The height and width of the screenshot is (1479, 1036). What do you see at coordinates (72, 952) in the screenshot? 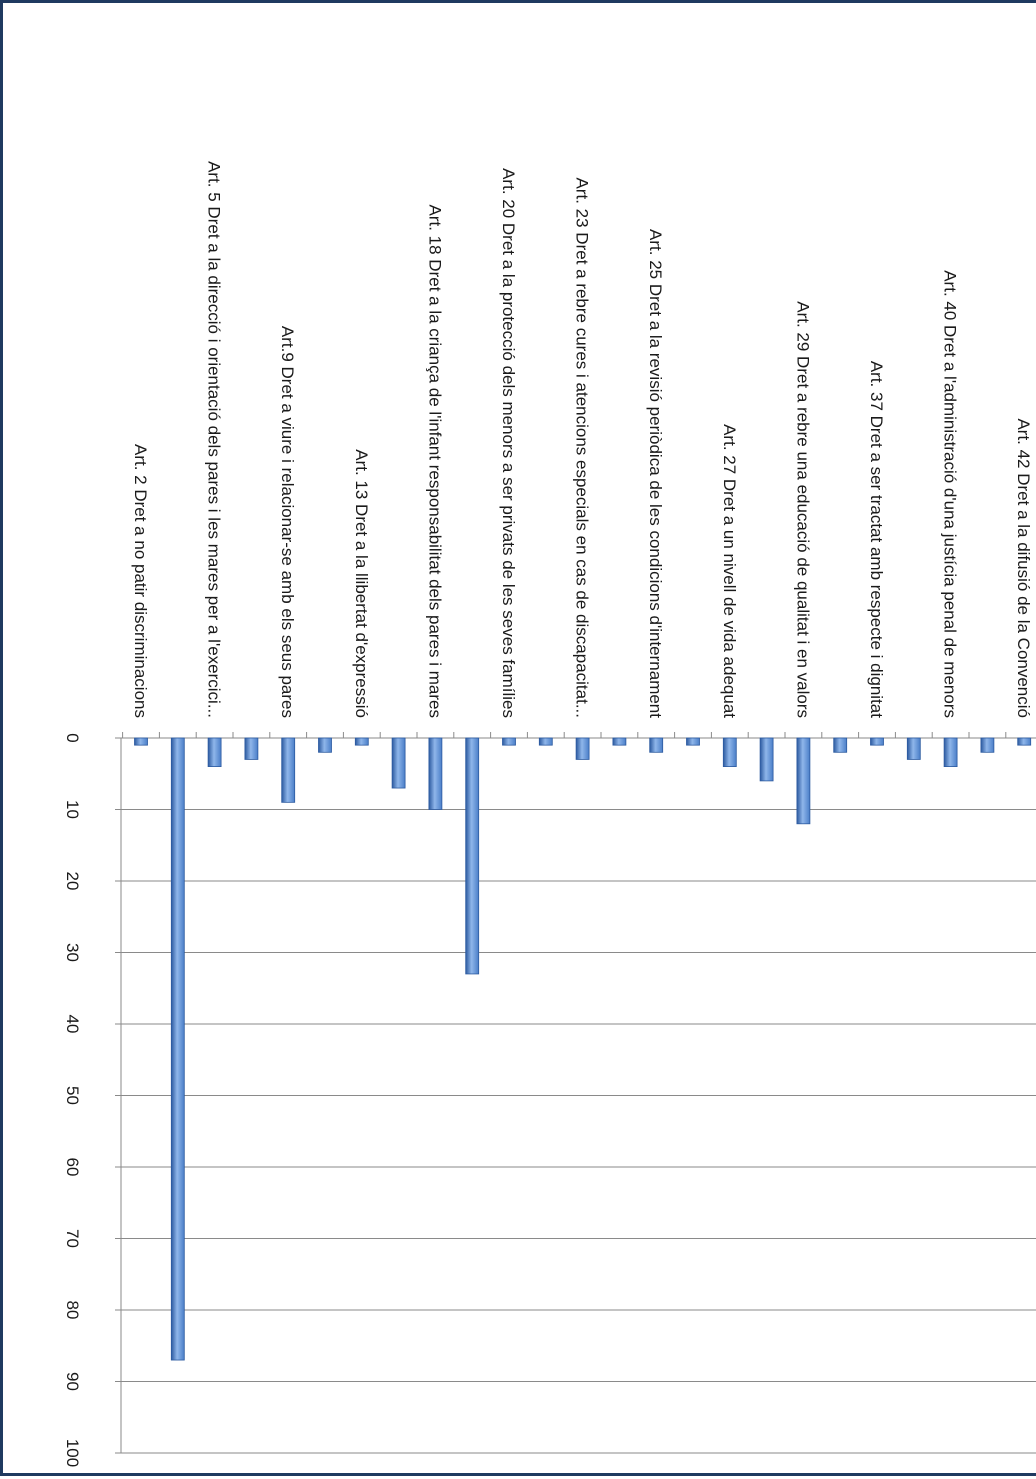
I see `y-tick-label: 30` at bounding box center [72, 952].